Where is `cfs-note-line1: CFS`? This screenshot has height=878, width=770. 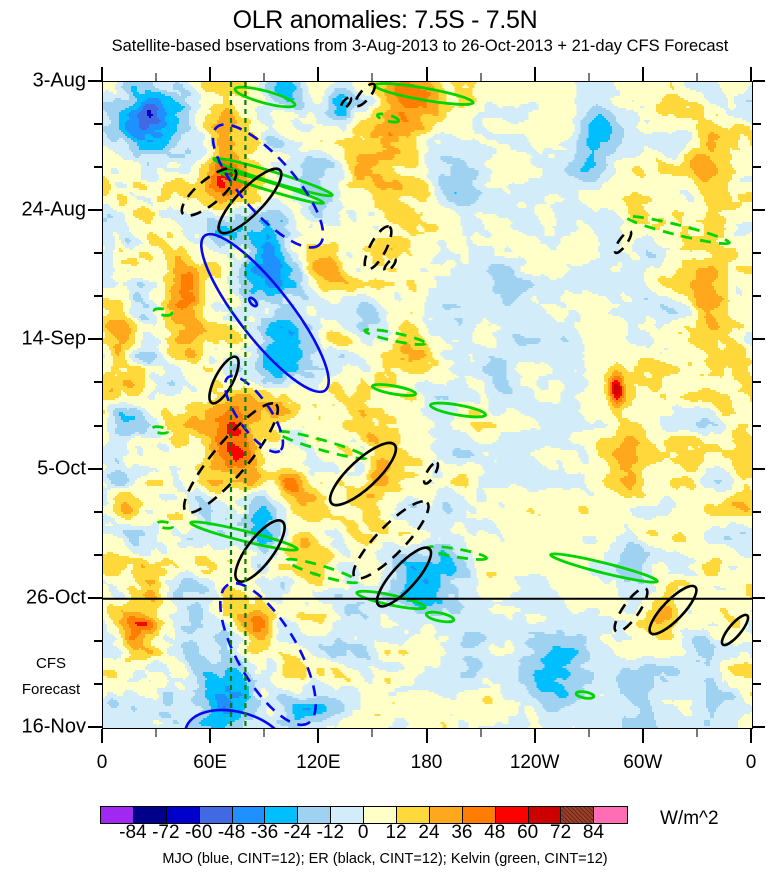 cfs-note-line1: CFS is located at coordinates (51, 663).